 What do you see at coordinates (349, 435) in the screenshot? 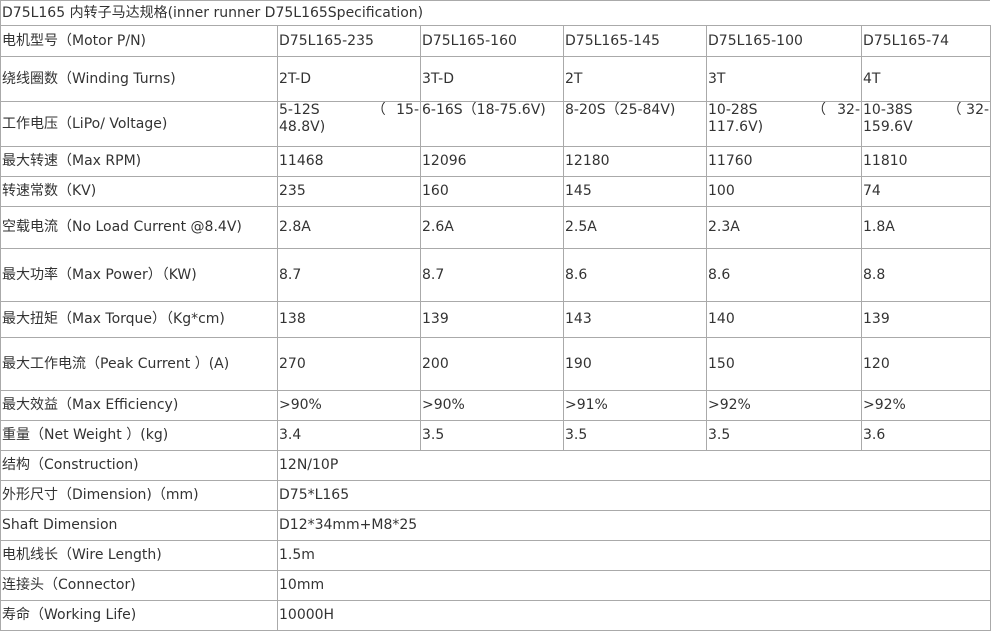
I see `value-cell: 3.4` at bounding box center [349, 435].